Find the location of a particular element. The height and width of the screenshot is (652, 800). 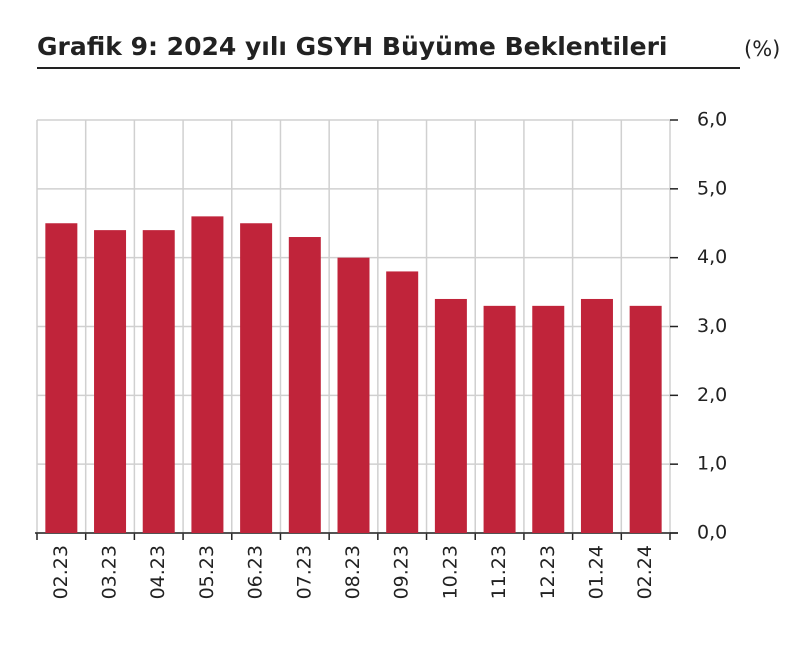

x-tick-label: 08.23 is located at coordinates (353, 572).